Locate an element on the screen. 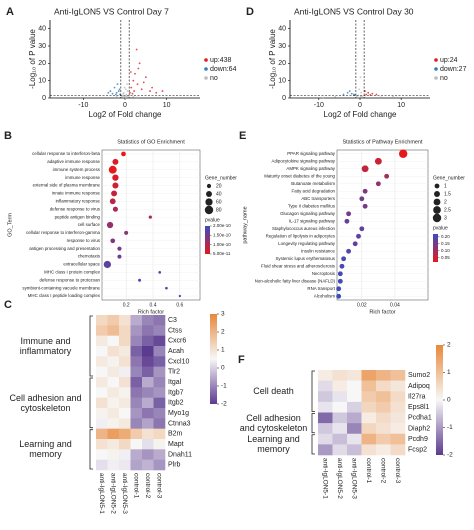 The image size is (474, 530). x-tick-label: -10 is located at coordinates (83, 105).